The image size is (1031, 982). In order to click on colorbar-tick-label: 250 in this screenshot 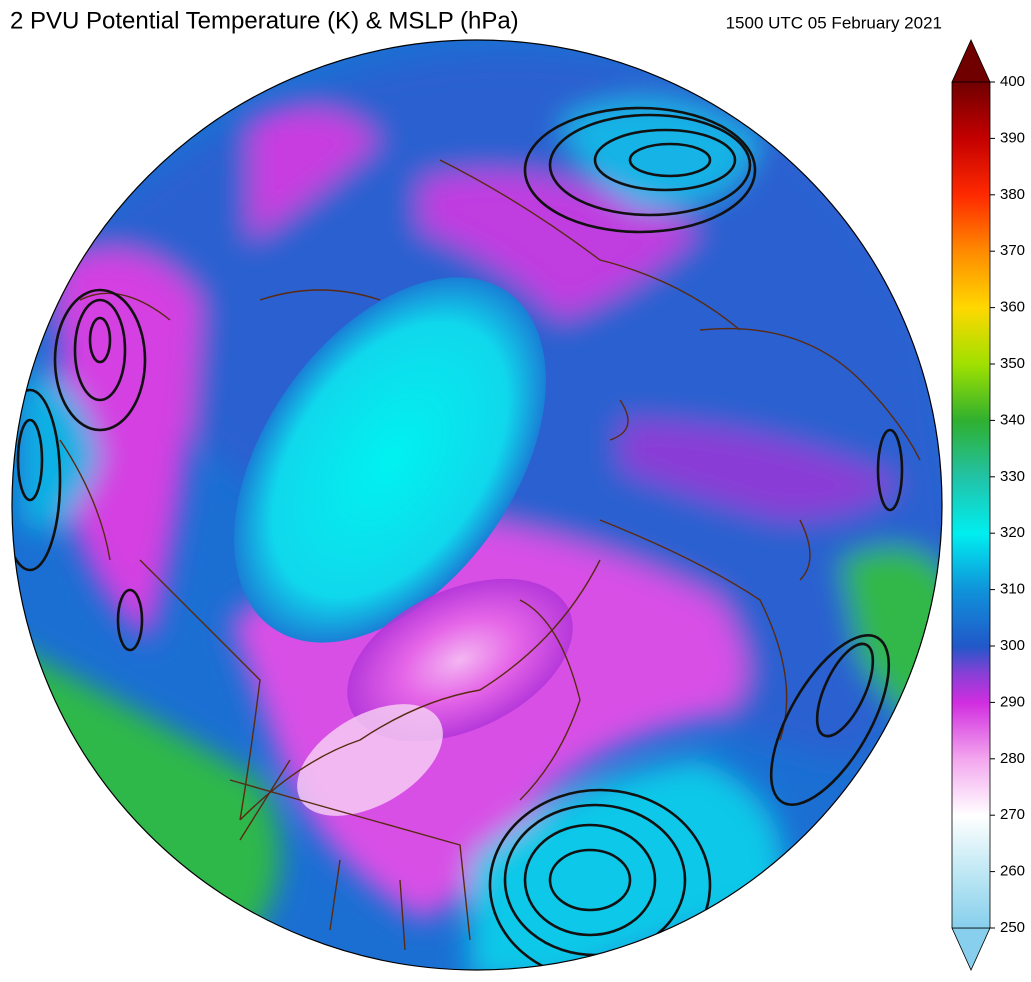, I will do `click(1012, 927)`.